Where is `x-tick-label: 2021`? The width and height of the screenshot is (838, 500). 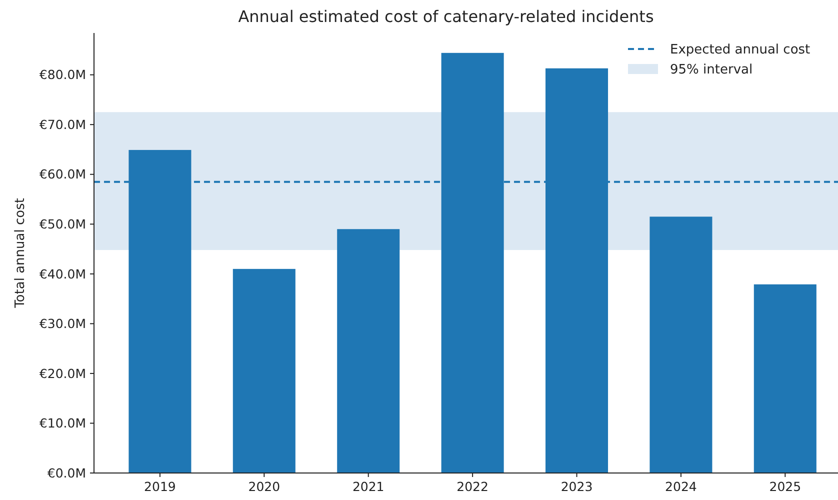
x-tick-label: 2021 is located at coordinates (368, 486).